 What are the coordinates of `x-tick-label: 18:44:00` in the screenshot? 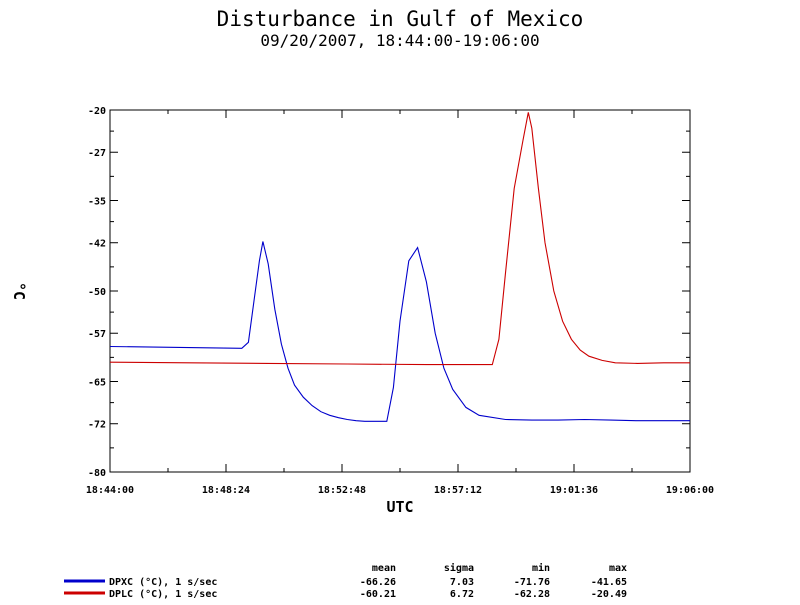 It's located at (110, 490).